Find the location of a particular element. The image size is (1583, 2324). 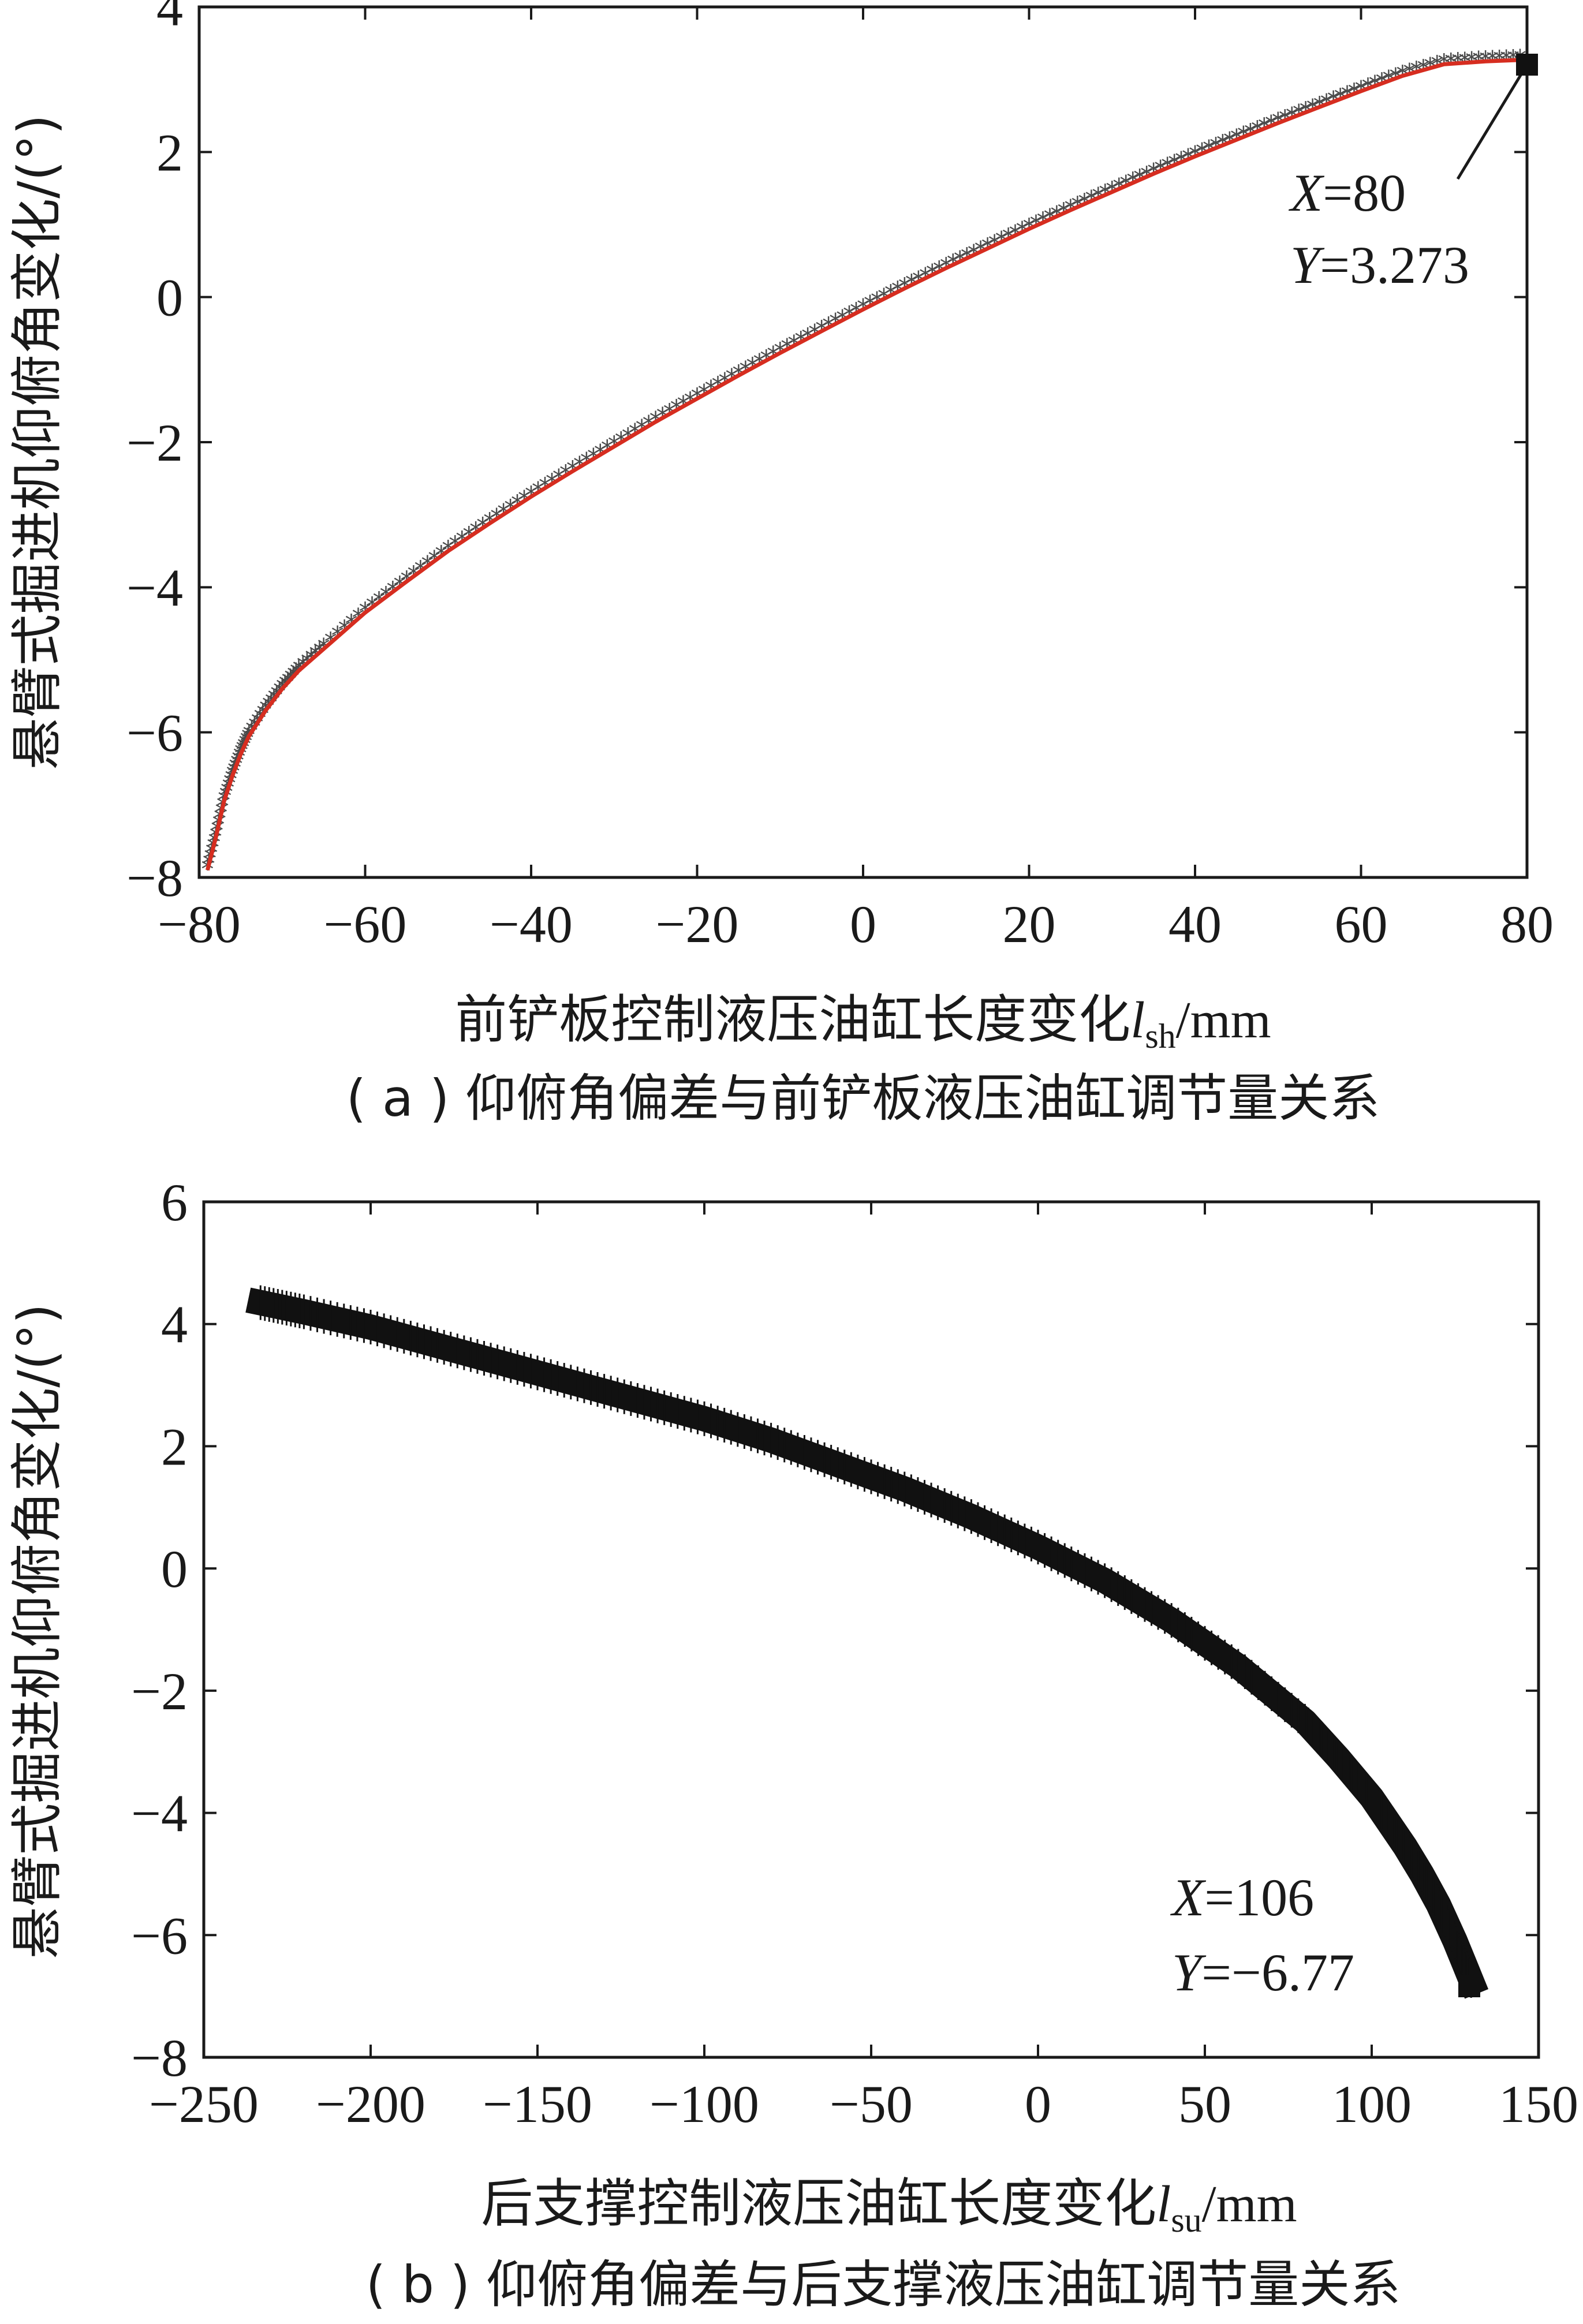

chart-a-y-axis-title: 悬臂式掘进机仰俯角变化/(°) is located at coordinates (38, 442).